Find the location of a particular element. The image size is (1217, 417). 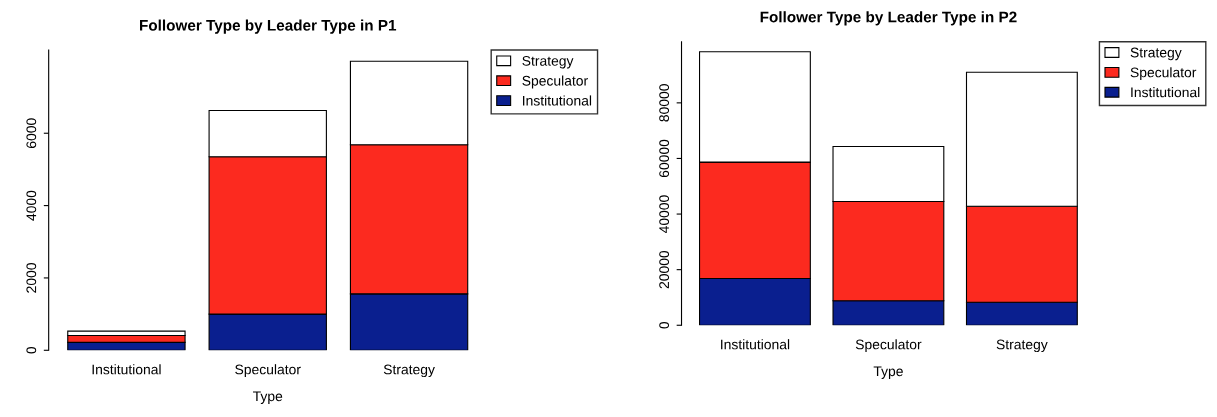

y-tick-label: 4000 is located at coordinates (31, 205).